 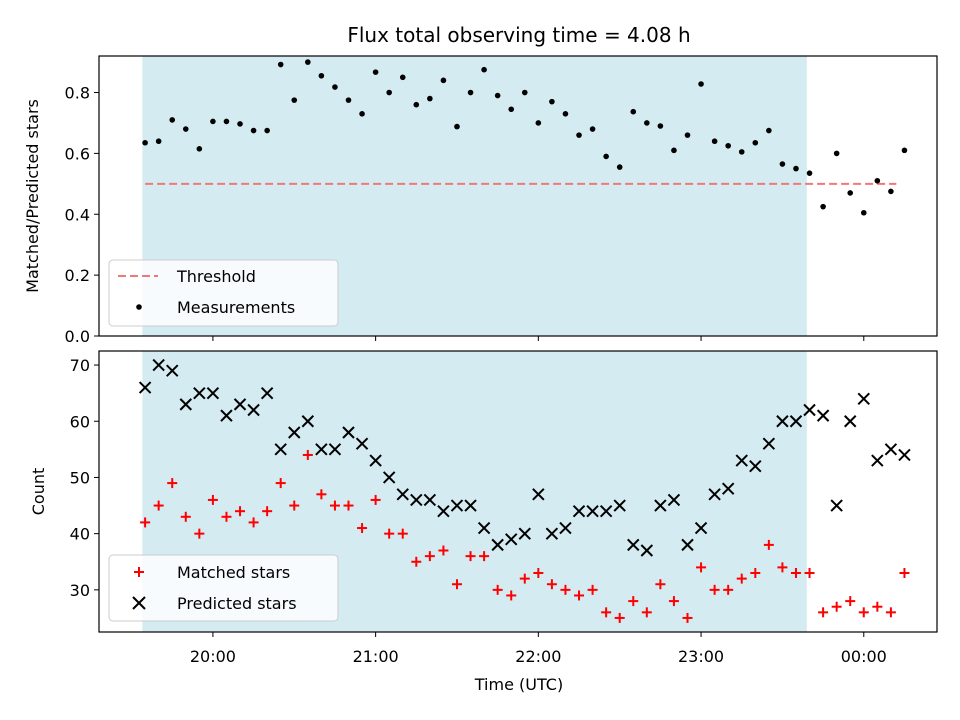 What do you see at coordinates (77, 93) in the screenshot?
I see `y-tick-label: 0.8` at bounding box center [77, 93].